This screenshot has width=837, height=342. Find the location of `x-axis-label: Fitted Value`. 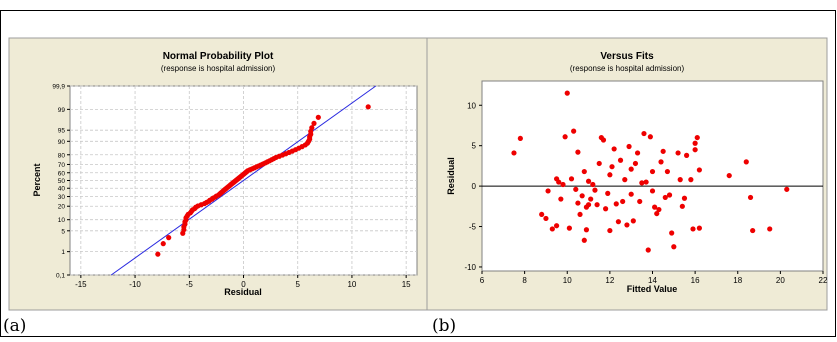

x-axis-label: Fitted Value is located at coordinates (652, 289).